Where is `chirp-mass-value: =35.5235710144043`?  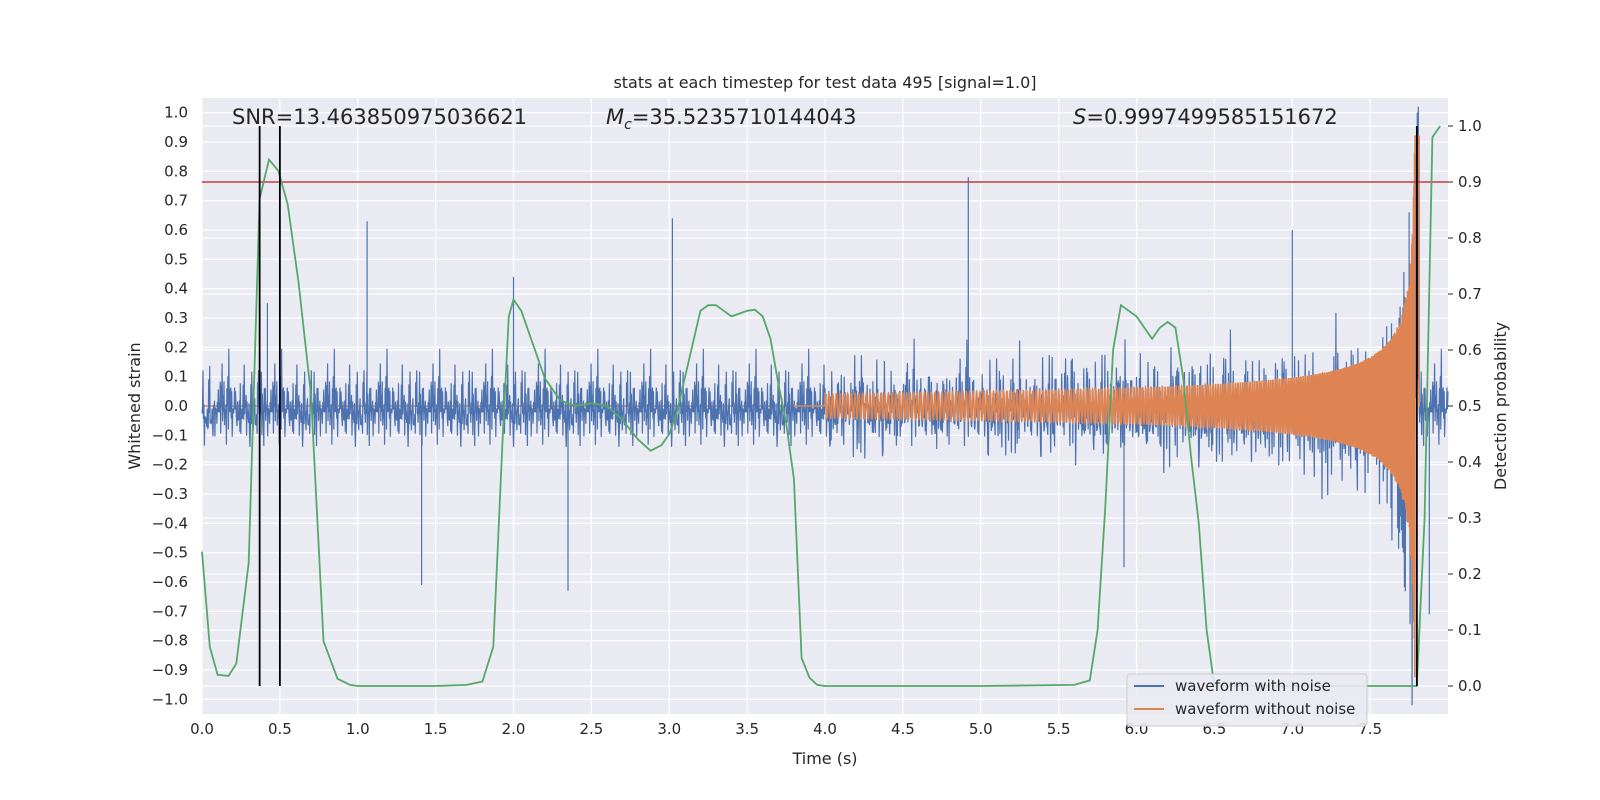
chirp-mass-value: =35.5235710144043 is located at coordinates (744, 117).